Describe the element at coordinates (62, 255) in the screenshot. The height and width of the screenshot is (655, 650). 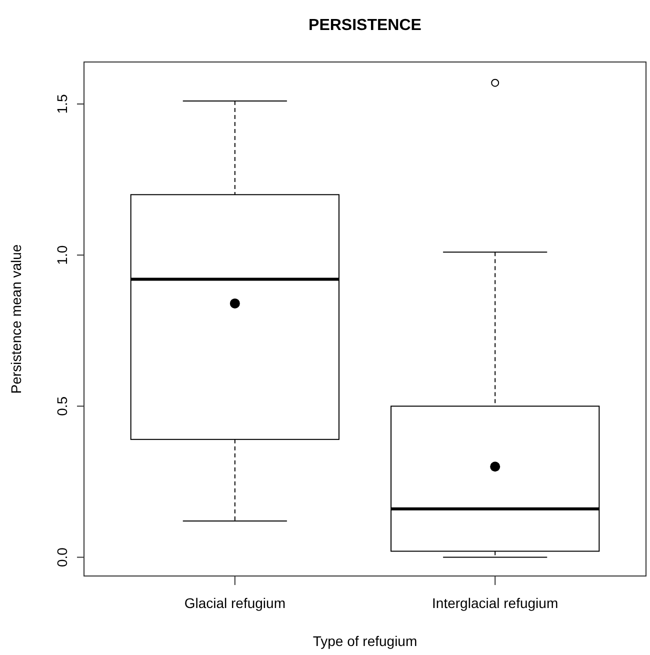
I see `y-tick-label: 1.0` at that location.